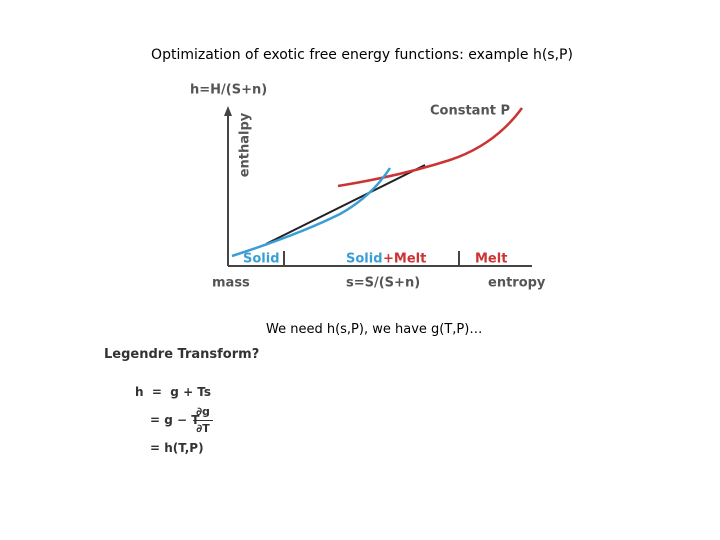  I want to click on denominator: ∂T, so click(203, 428).